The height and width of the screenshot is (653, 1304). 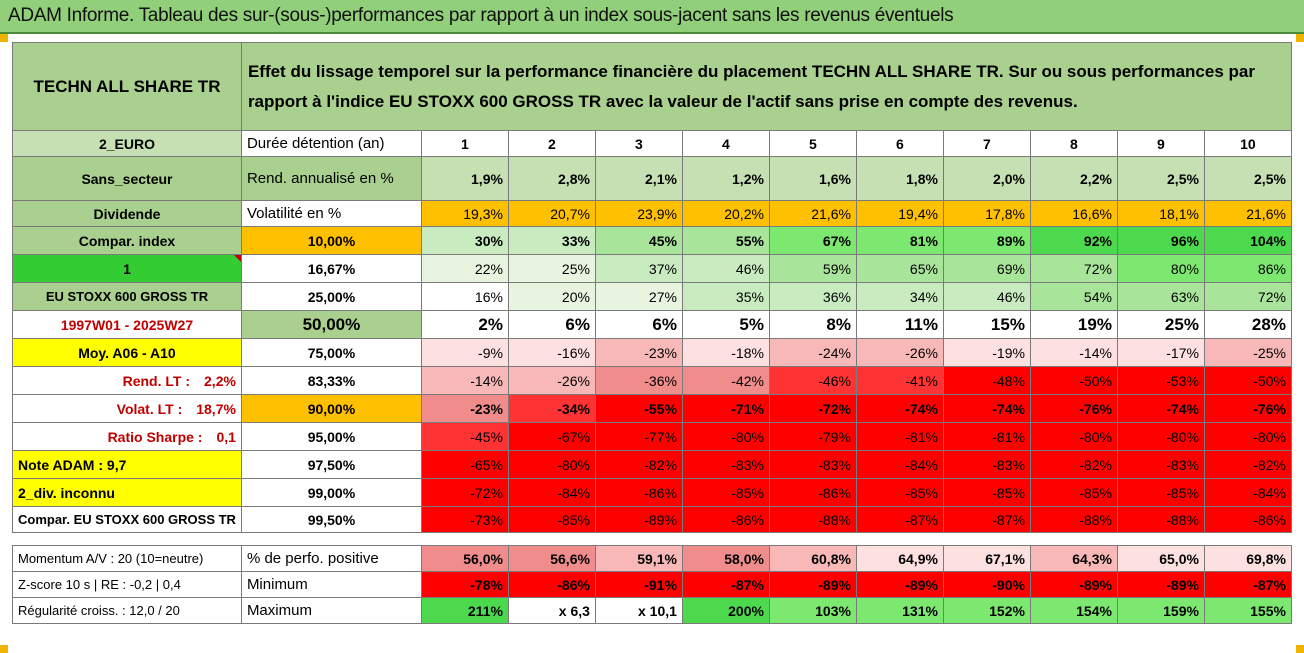 I want to click on stats-value: -91%, so click(x=638, y=584).